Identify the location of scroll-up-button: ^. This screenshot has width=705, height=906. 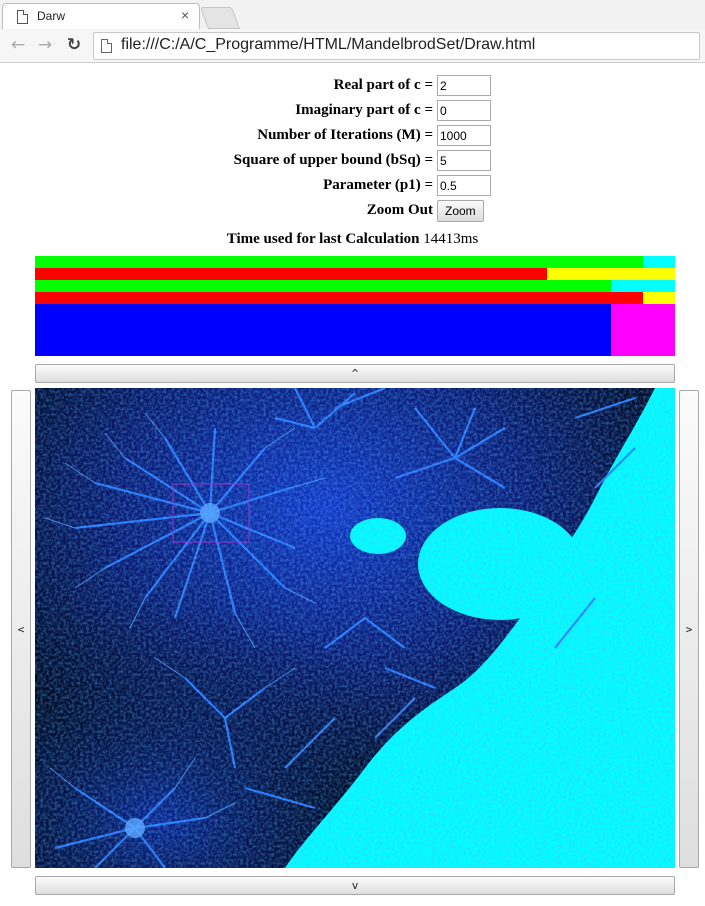
(355, 373).